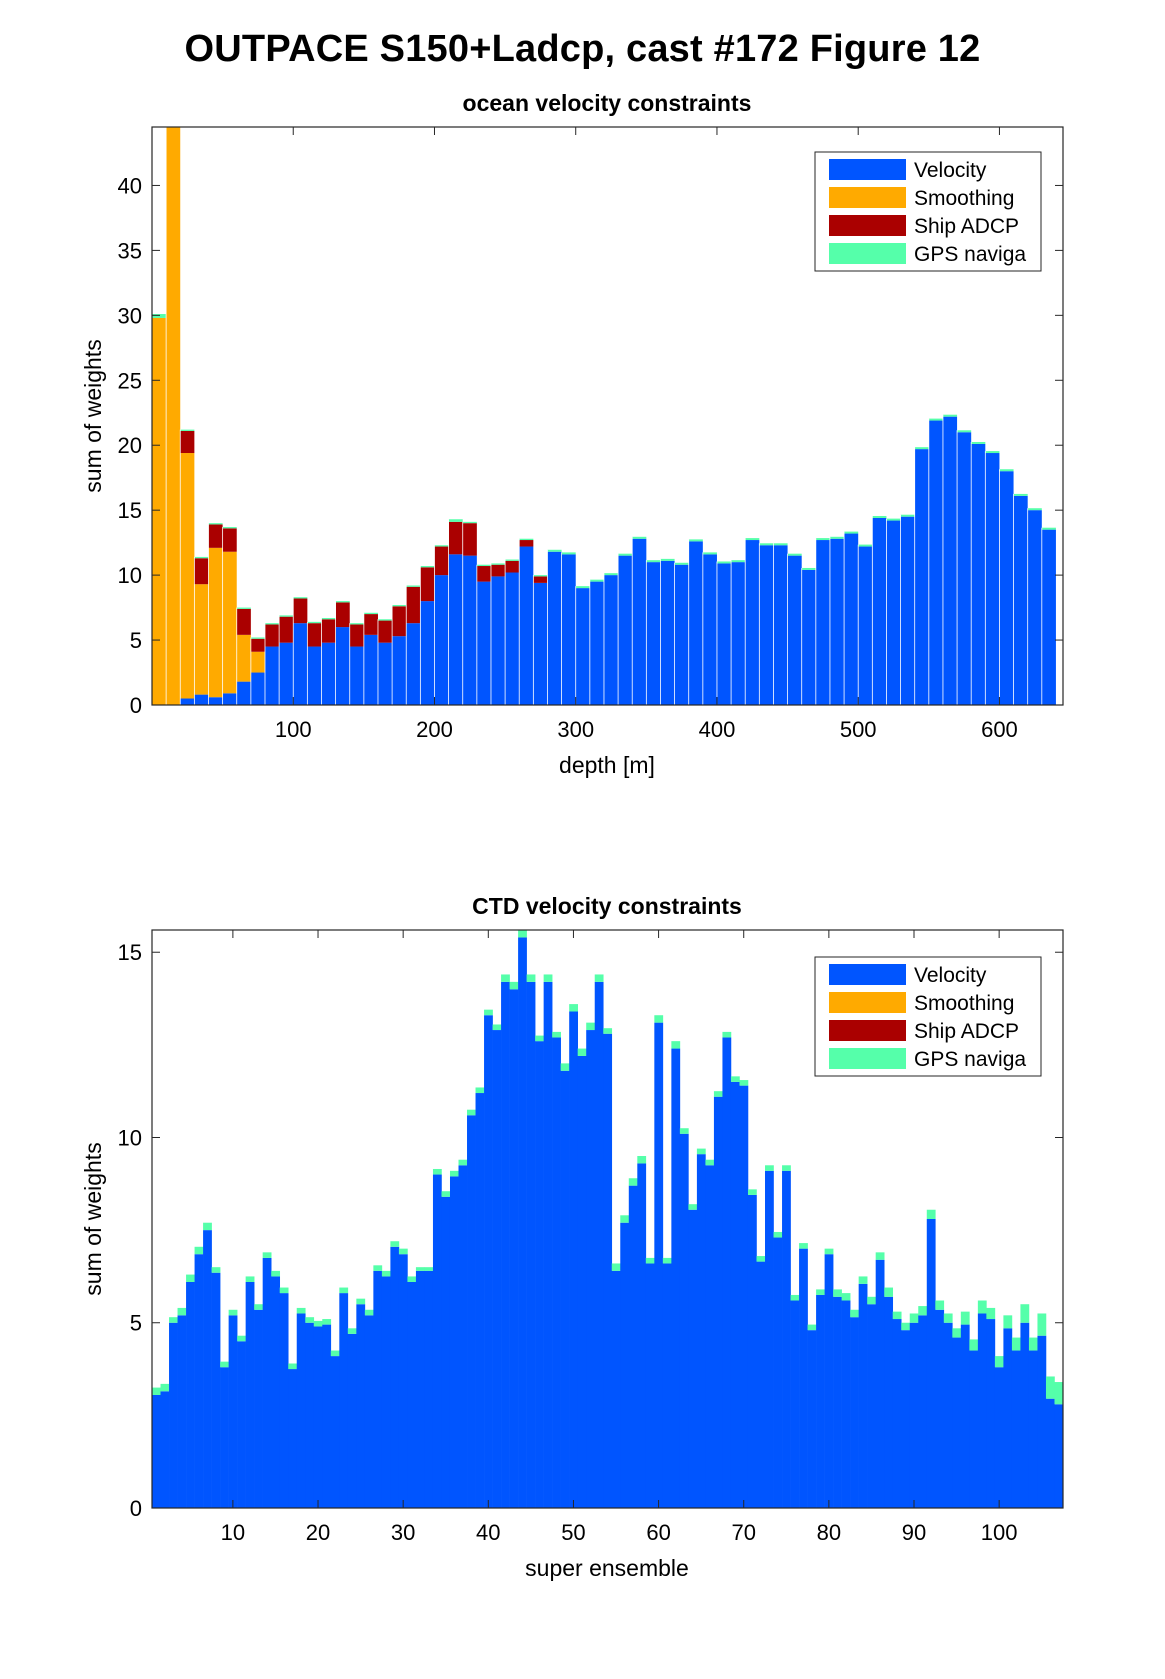 The image size is (1165, 1679). I want to click on bottom-ytick-label: 10, so click(130, 1137).